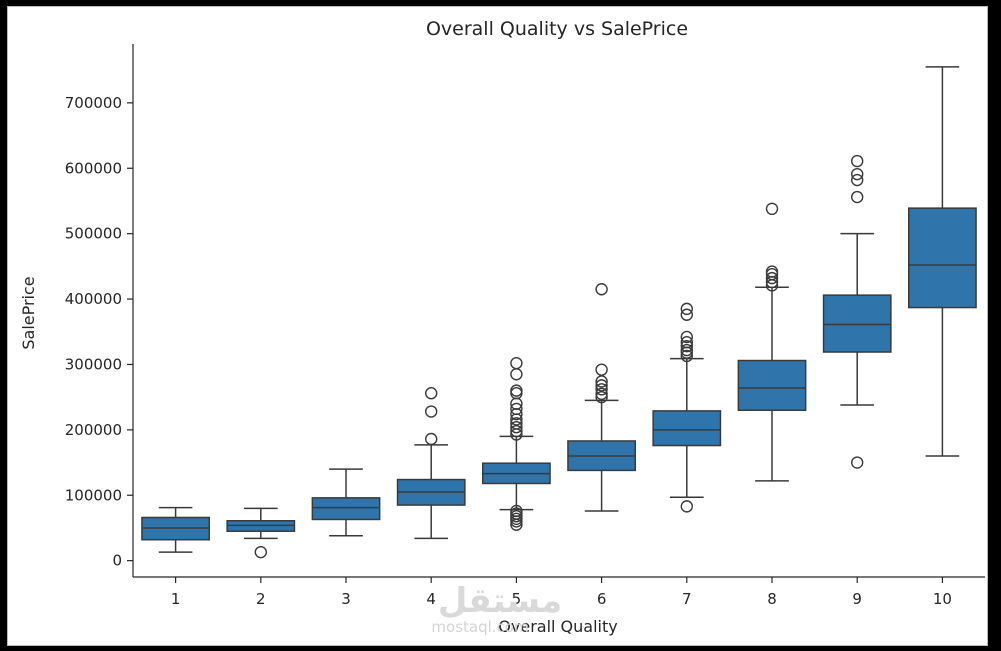 Image resolution: width=1001 pixels, height=651 pixels. Describe the element at coordinates (346, 599) in the screenshot. I see `x-tick-label: 3` at that location.